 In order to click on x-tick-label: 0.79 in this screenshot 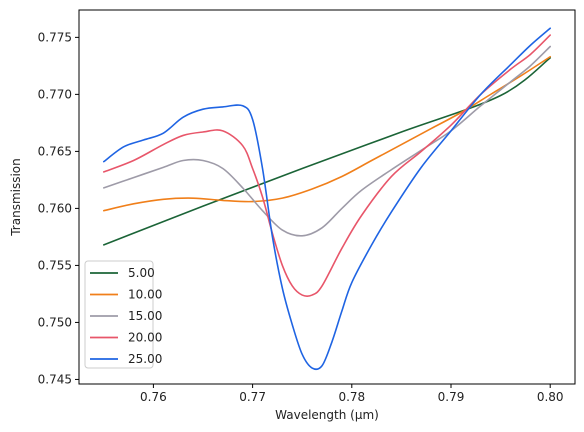, I will do `click(451, 397)`.